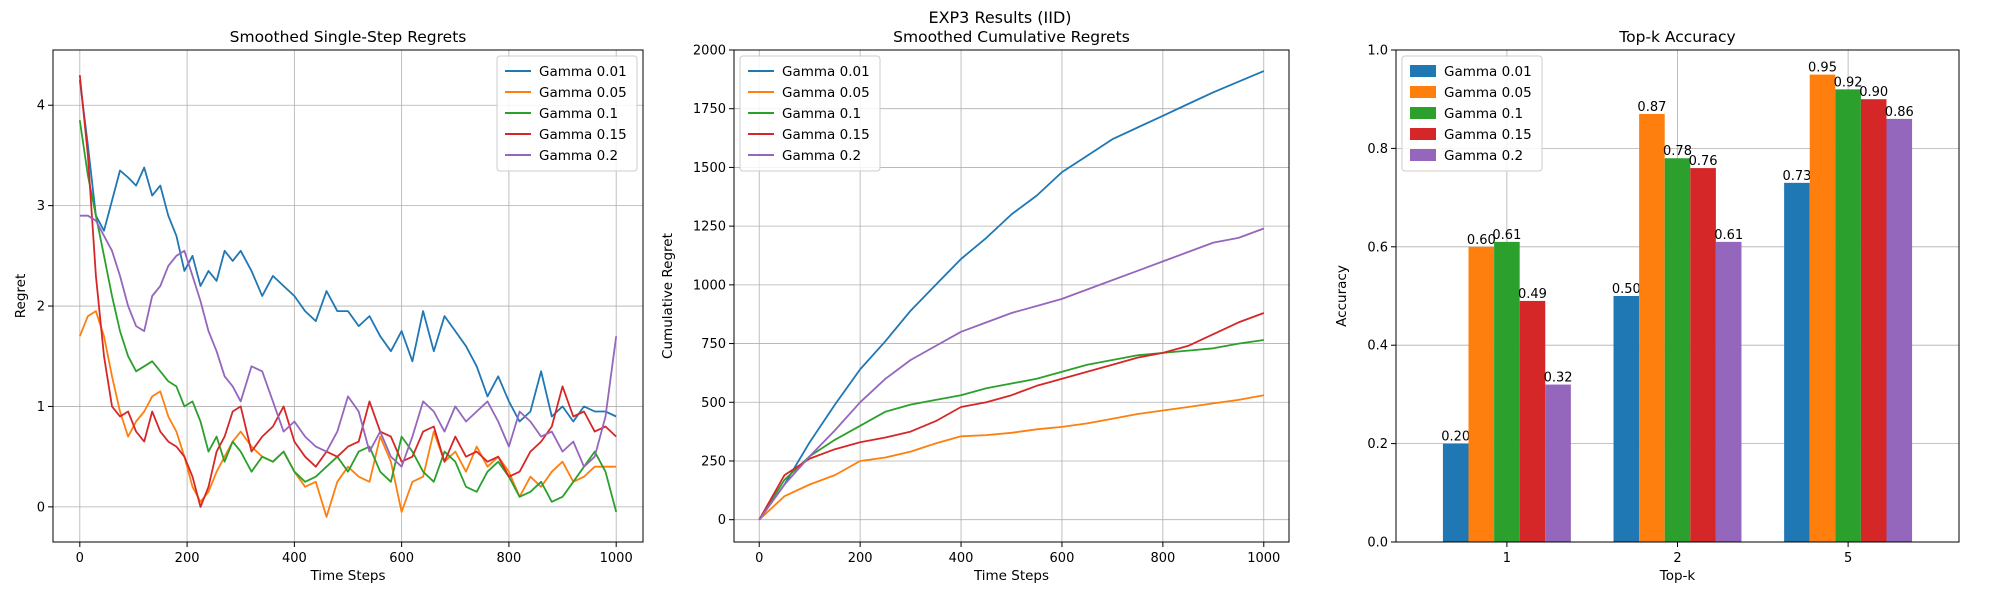 The height and width of the screenshot is (600, 2000). Describe the element at coordinates (1873, 92) in the screenshot. I see `topk-bar-value-label: 0.90` at that location.